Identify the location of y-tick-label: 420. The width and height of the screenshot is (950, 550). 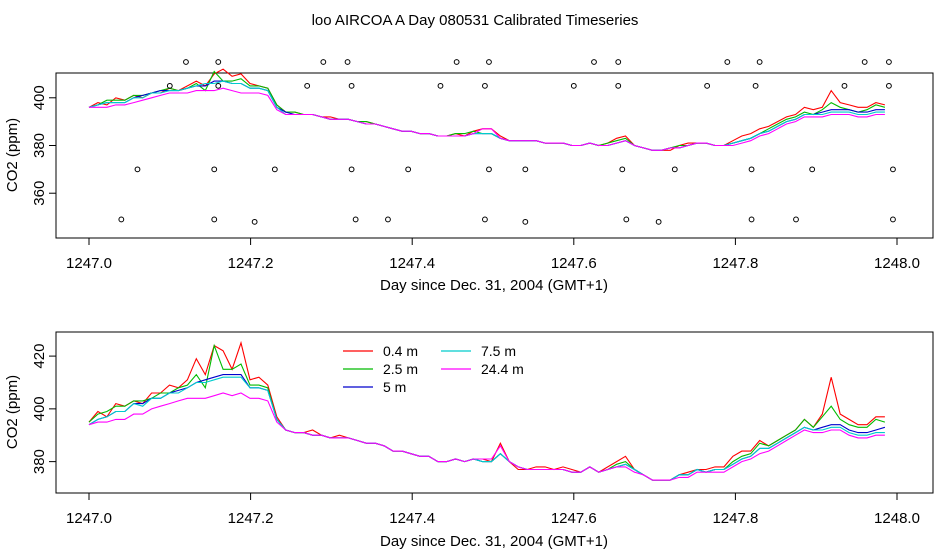
(39, 356).